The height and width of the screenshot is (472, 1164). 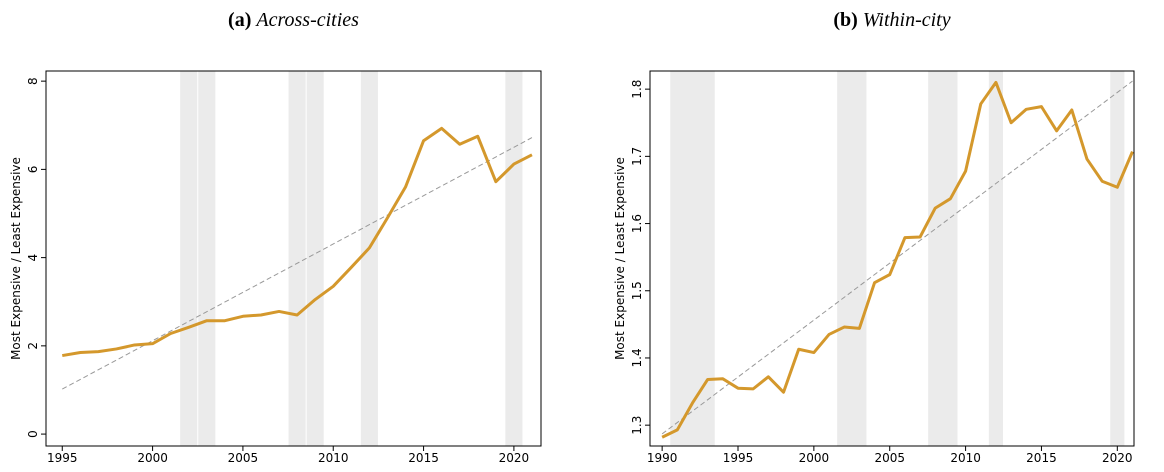 I want to click on panel-title-text: Across-cities, so click(x=306, y=20).